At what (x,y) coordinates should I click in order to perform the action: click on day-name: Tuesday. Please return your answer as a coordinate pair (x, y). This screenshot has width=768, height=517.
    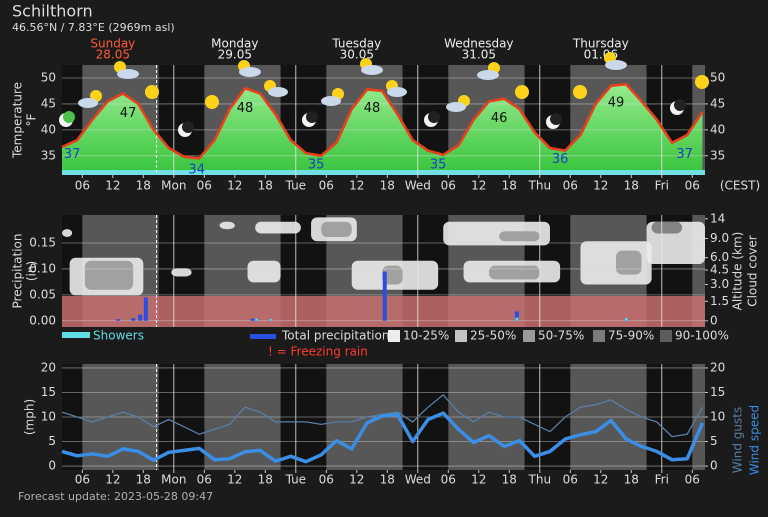
    Looking at the image, I should click on (356, 44).